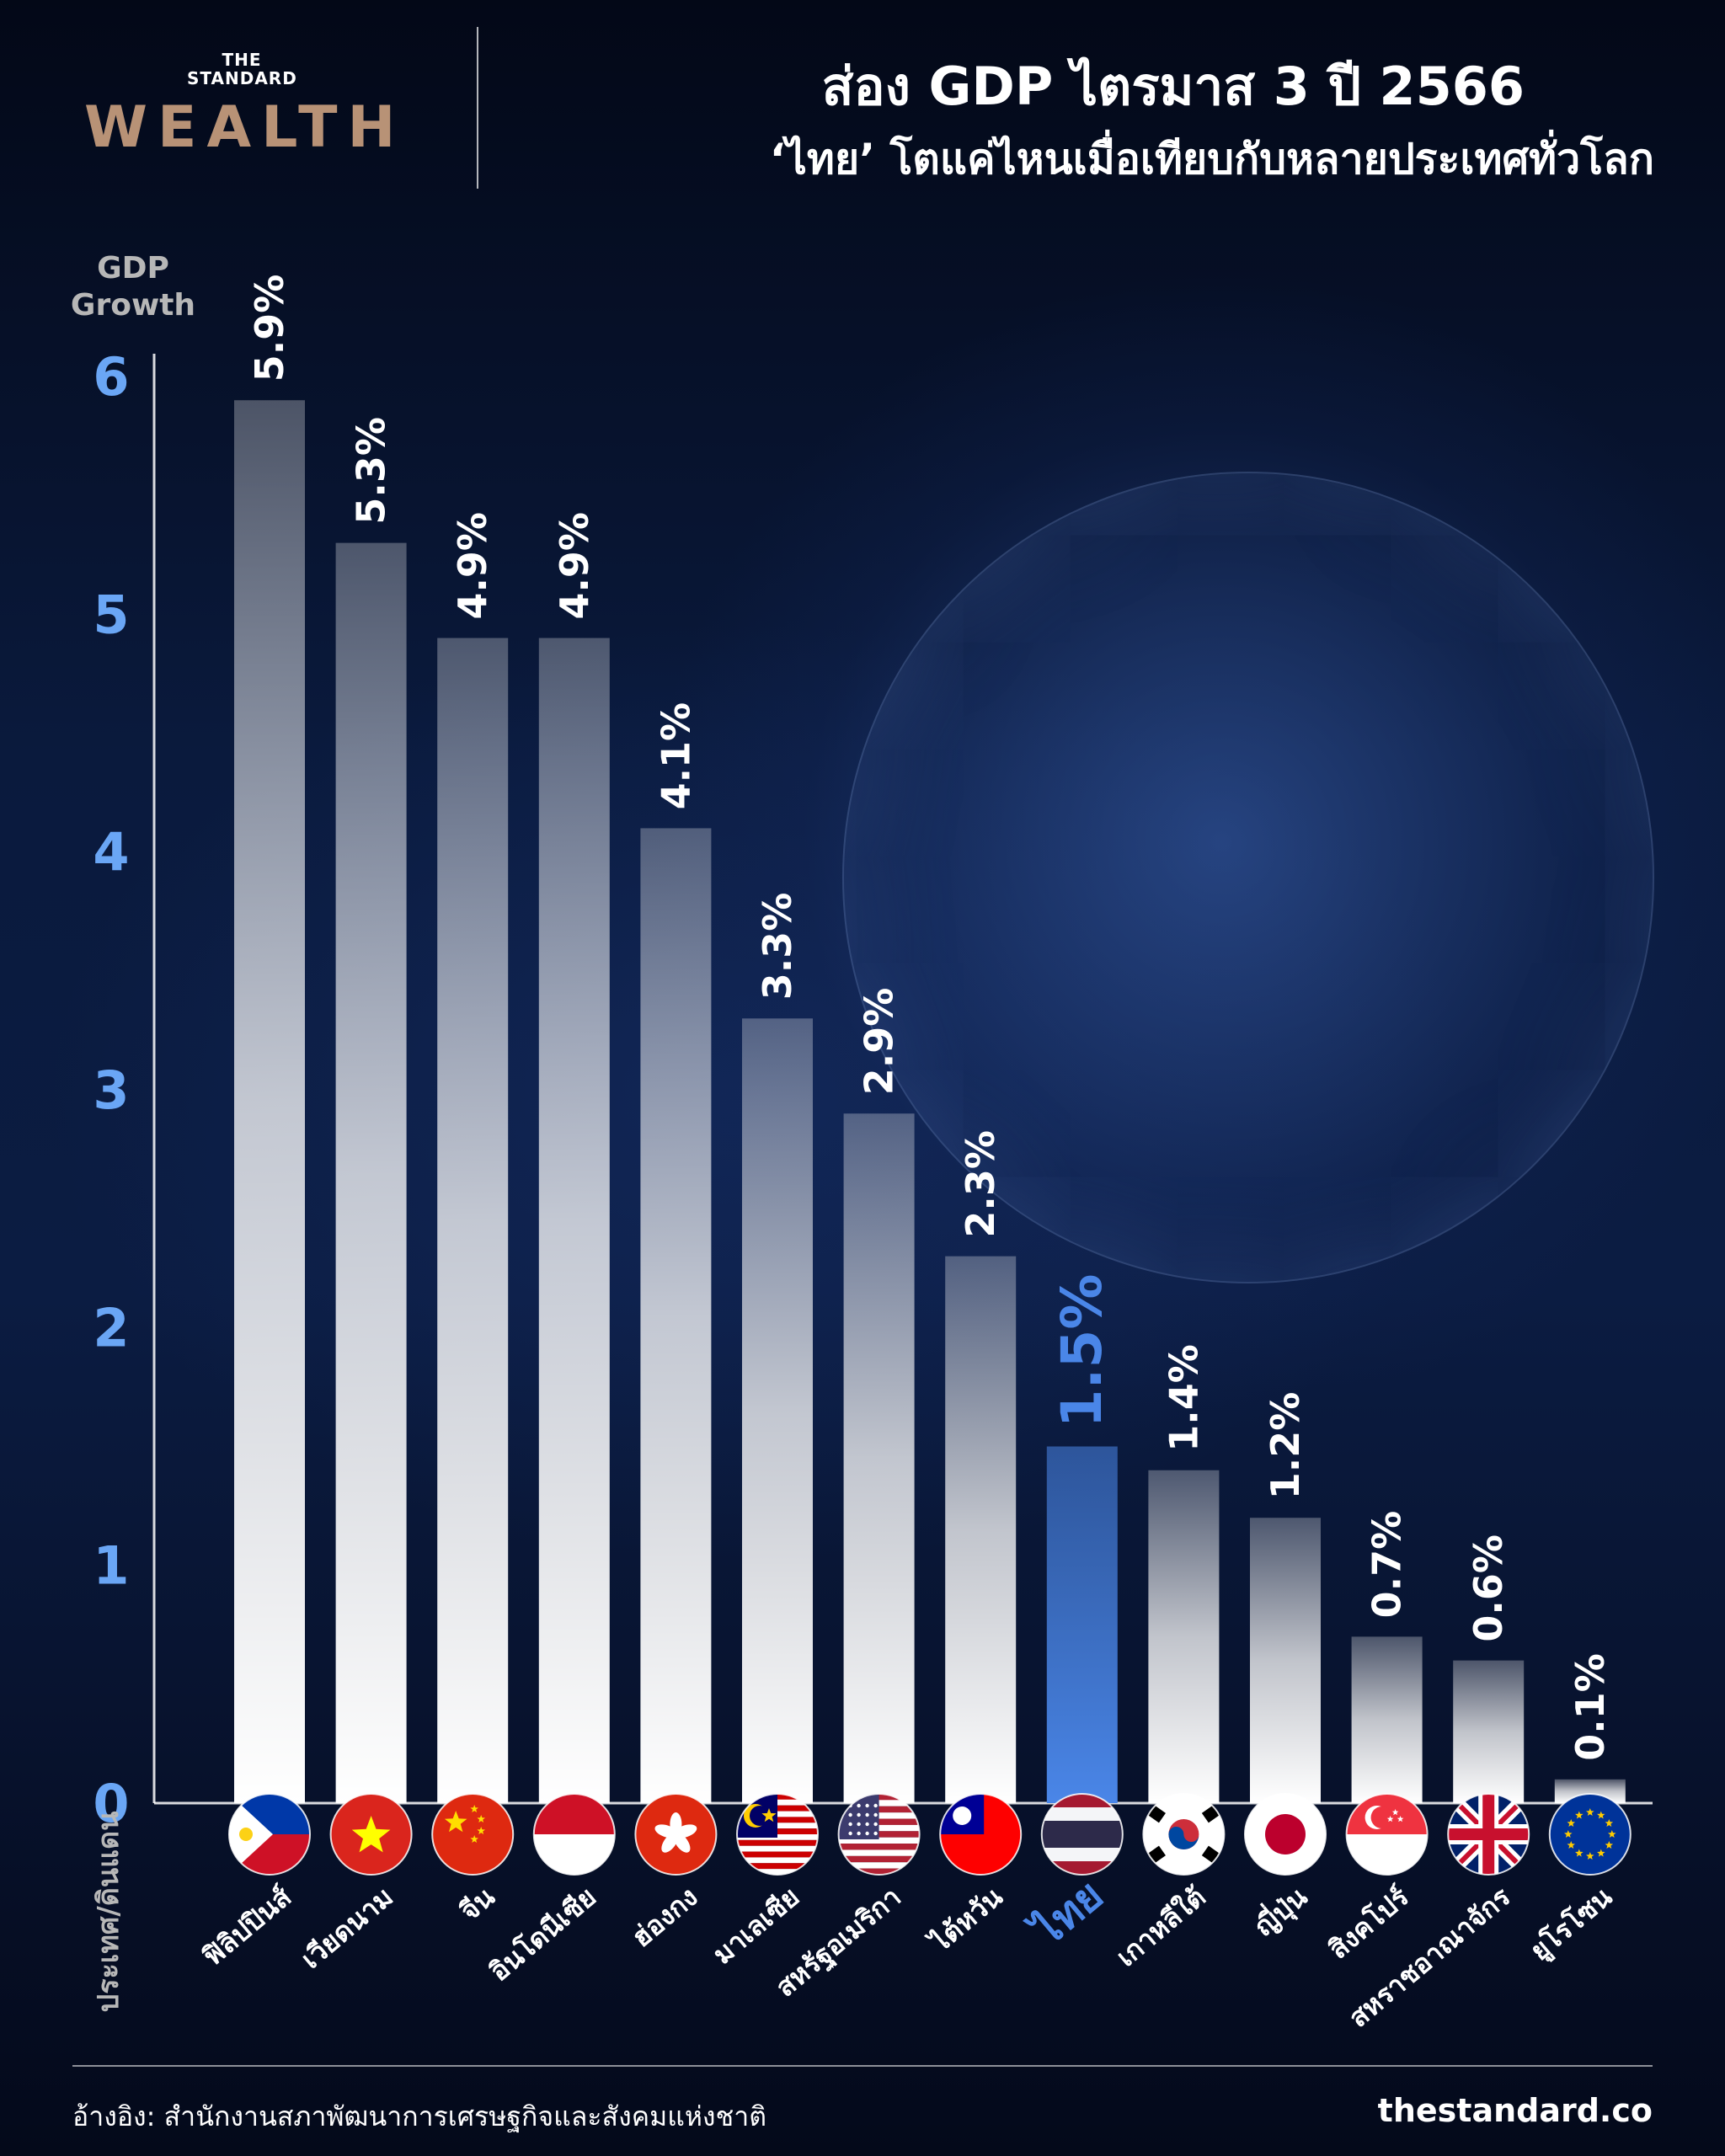  I want to click on category-label: สิงคโปร์, so click(1368, 1923).